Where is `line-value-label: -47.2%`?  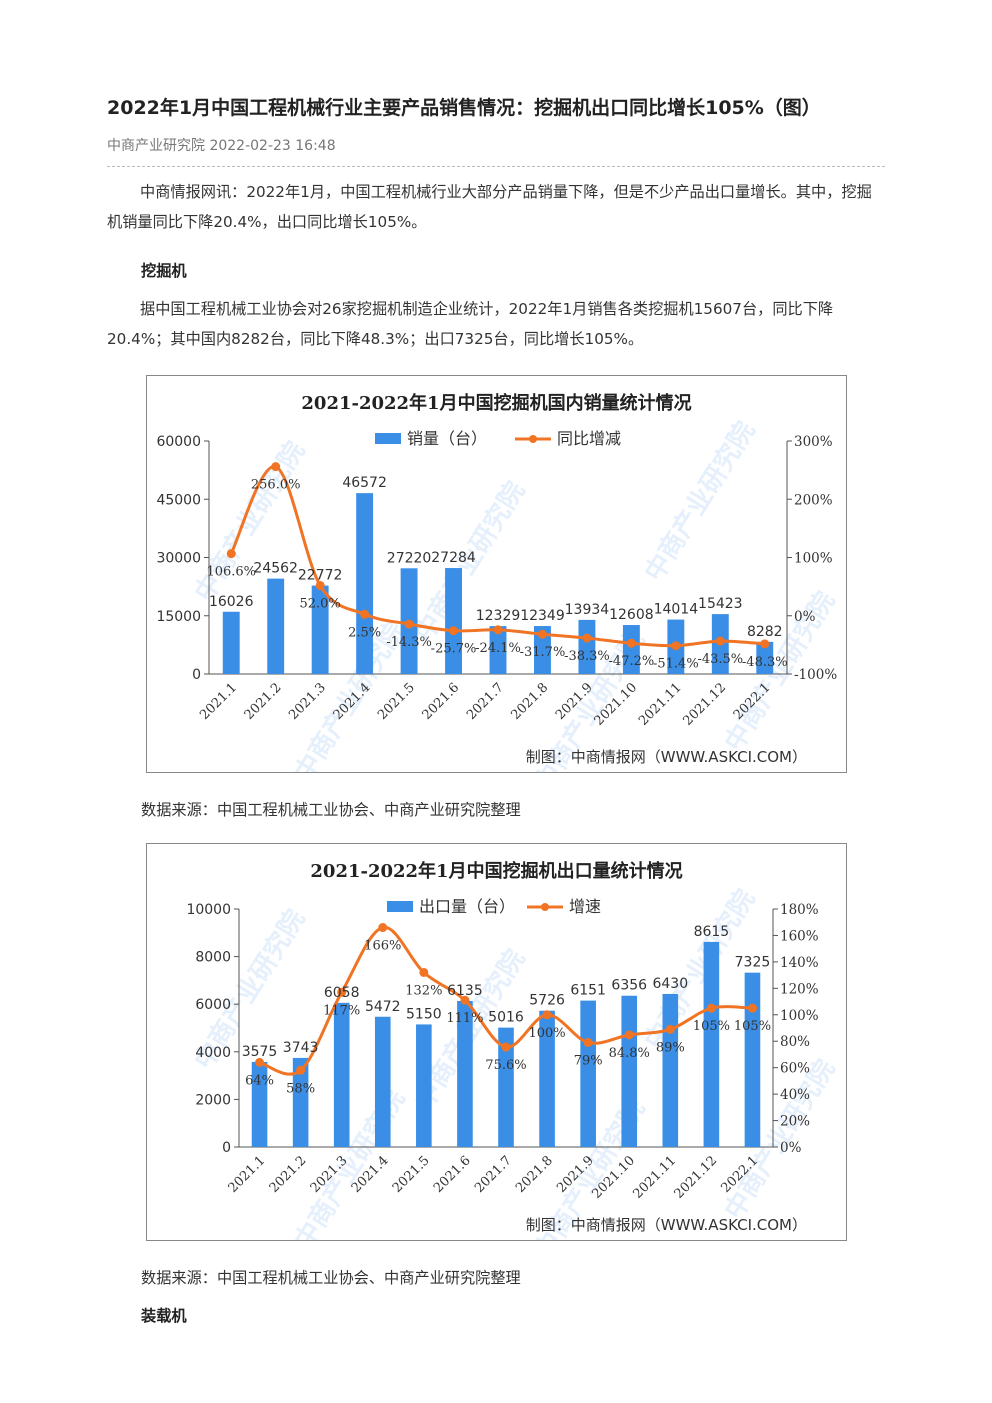
line-value-label: -47.2% is located at coordinates (632, 661).